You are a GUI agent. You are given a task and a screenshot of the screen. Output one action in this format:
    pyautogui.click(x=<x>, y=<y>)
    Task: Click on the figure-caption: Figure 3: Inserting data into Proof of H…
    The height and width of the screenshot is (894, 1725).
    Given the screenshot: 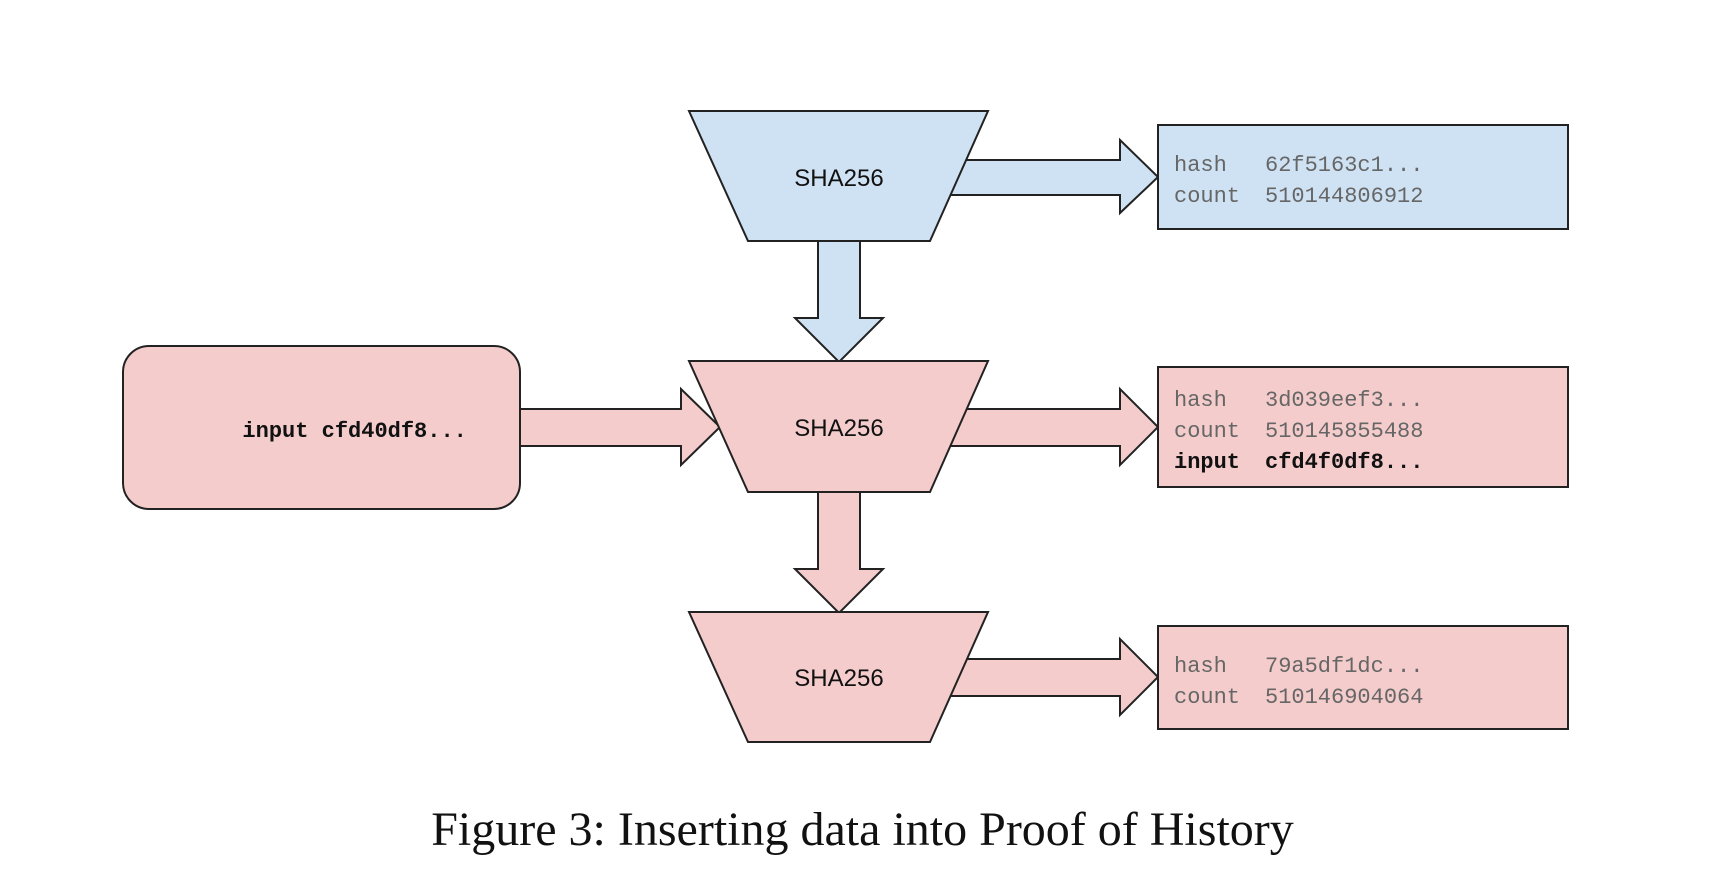 What is the action you would take?
    pyautogui.click(x=862, y=829)
    